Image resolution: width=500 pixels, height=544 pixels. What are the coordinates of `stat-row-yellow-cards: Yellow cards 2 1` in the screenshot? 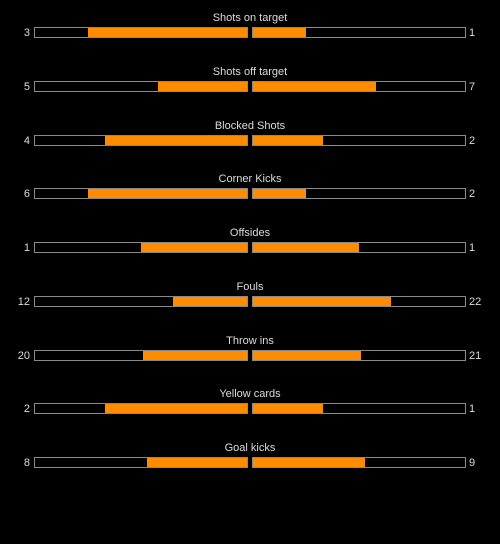 It's located at (250, 408).